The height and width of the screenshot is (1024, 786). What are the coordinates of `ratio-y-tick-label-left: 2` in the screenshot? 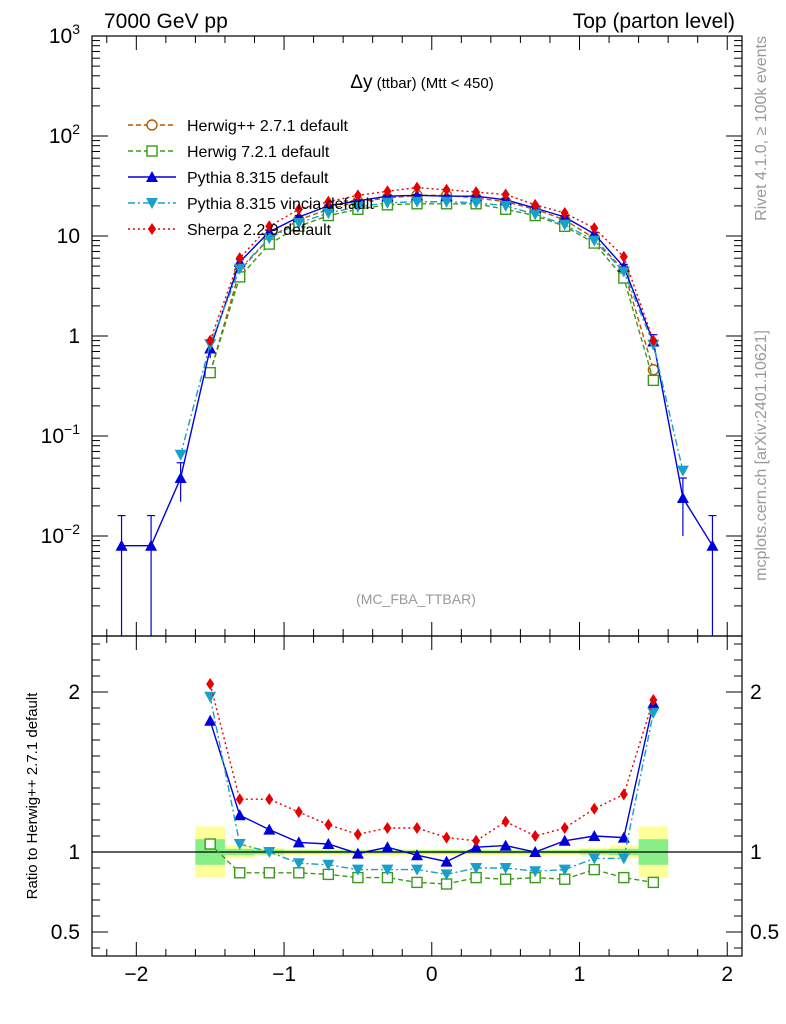 It's located at (74, 692).